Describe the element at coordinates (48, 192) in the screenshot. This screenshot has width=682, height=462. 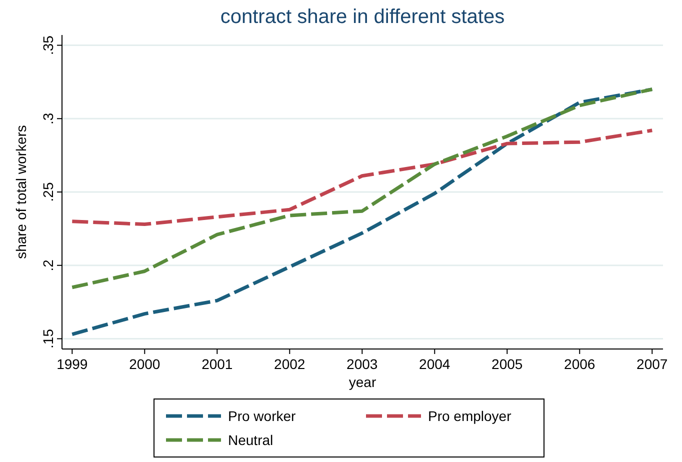
I see `y-tick-label: .25` at that location.